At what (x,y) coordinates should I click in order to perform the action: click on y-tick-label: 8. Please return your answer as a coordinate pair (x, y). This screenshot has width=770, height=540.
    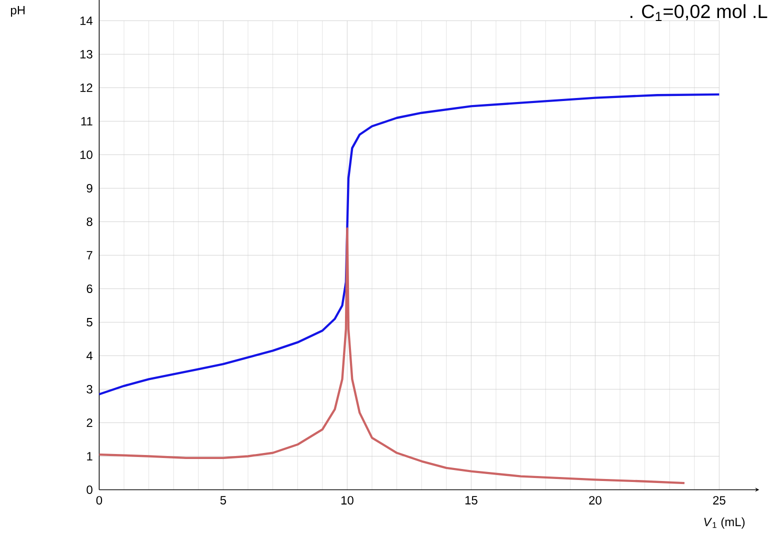
    Looking at the image, I should click on (89, 221).